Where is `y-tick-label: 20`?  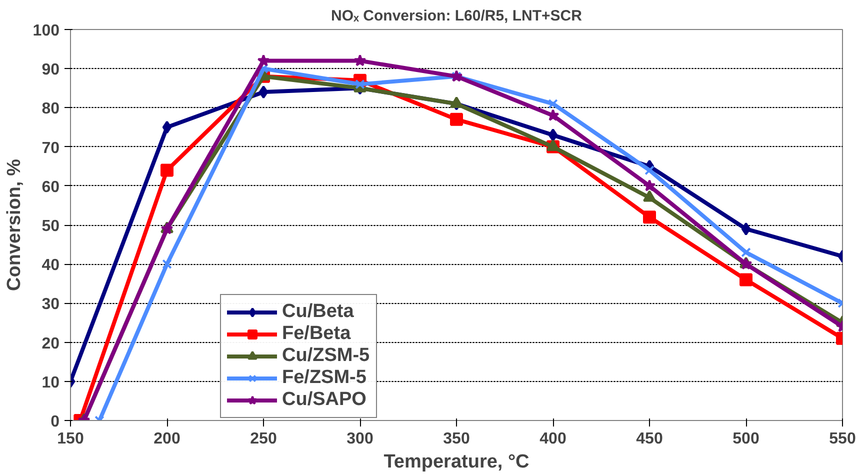
y-tick-label: 20 is located at coordinates (51, 343).